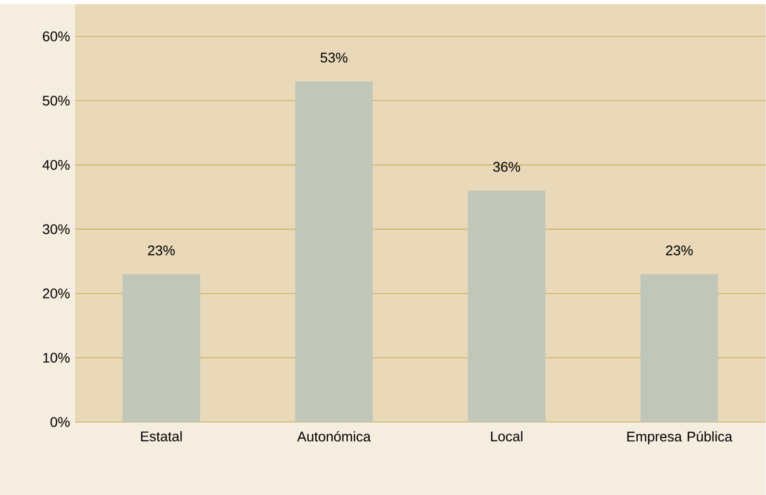 This screenshot has width=766, height=495. I want to click on y-tick-label: 50%, so click(56, 101).